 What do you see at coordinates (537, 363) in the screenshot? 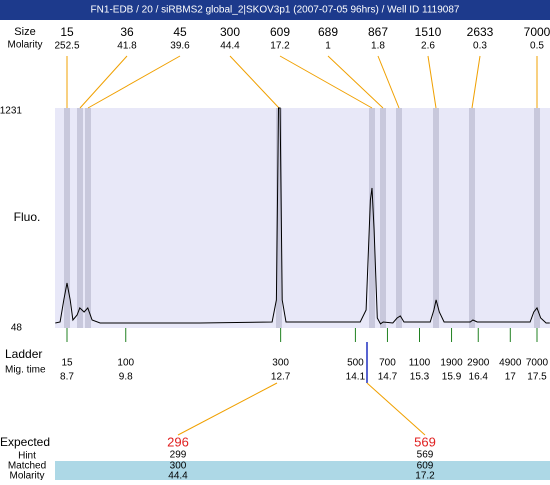
I see `ladder-size: 7000` at bounding box center [537, 363].